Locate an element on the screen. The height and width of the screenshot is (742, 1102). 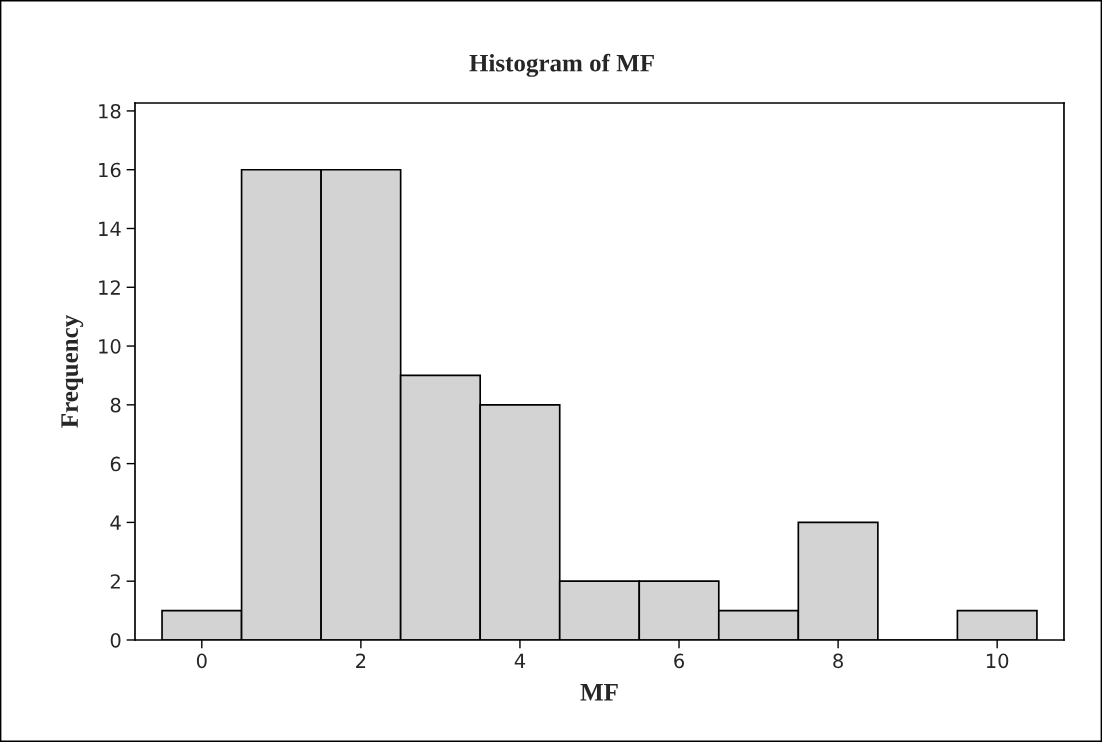
x-tick-label: 4 is located at coordinates (520, 660).